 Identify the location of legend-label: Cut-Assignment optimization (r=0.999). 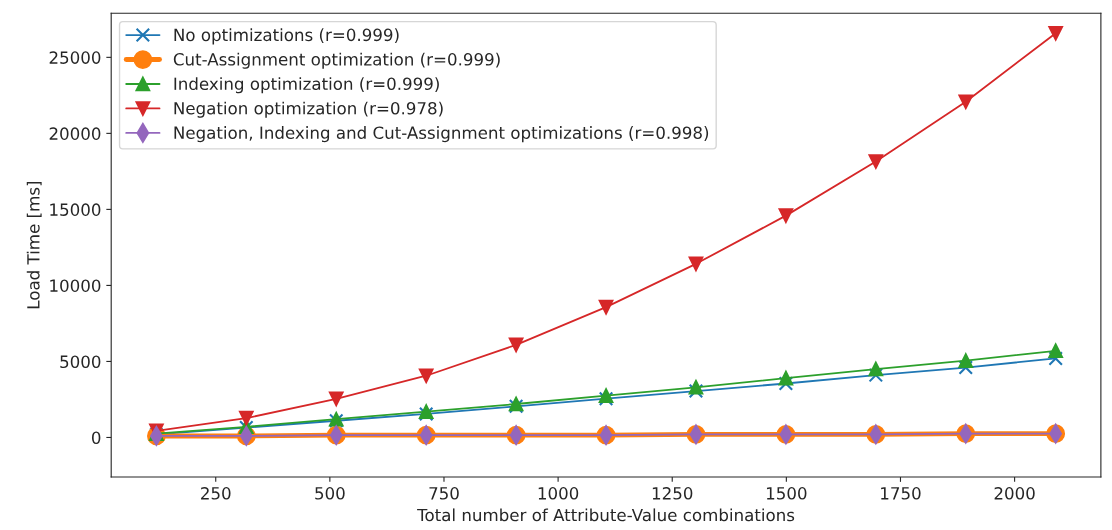
(336, 60).